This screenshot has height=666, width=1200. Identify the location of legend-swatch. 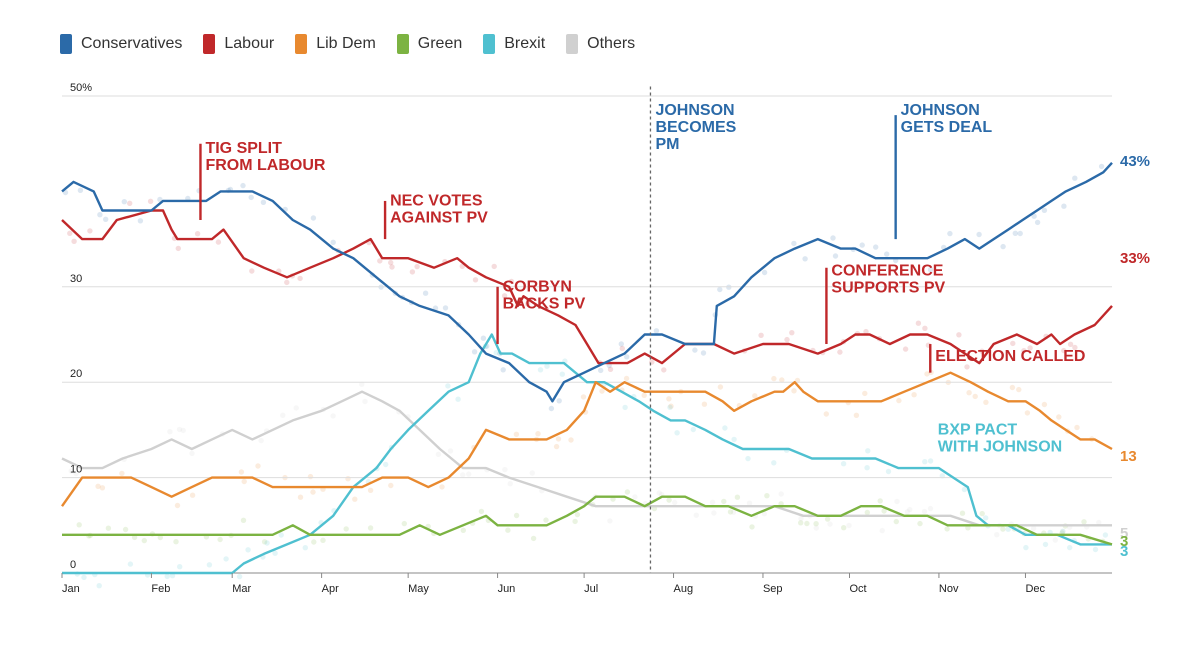
(572, 44).